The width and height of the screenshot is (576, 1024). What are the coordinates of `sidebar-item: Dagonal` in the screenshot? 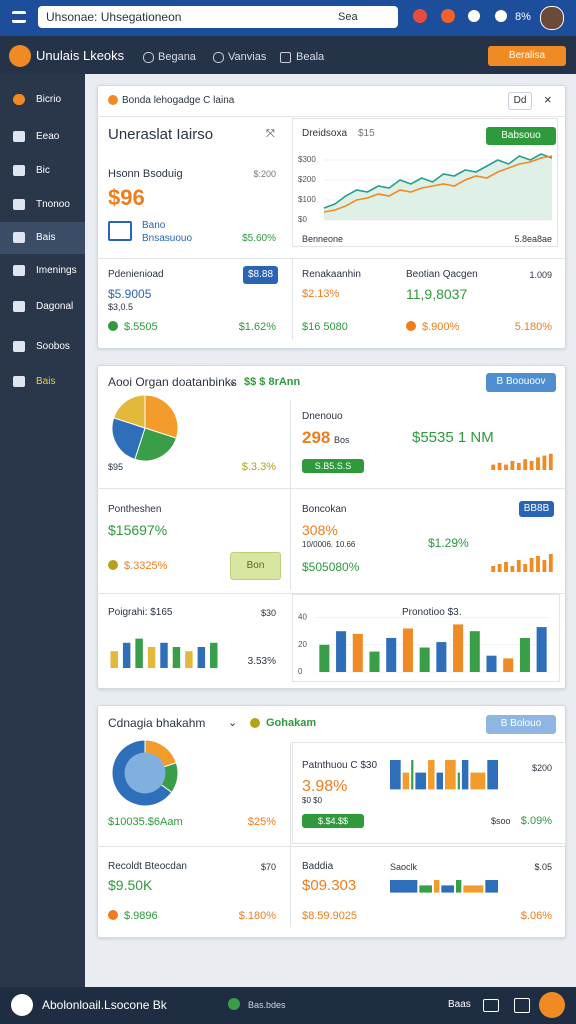 It's located at (55, 306).